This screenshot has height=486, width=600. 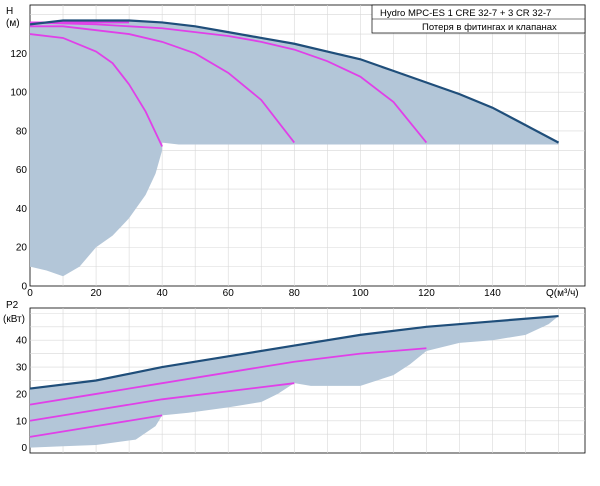 What do you see at coordinates (14, 319) in the screenshot?
I see `power-y-axis-unit: (кВт)` at bounding box center [14, 319].